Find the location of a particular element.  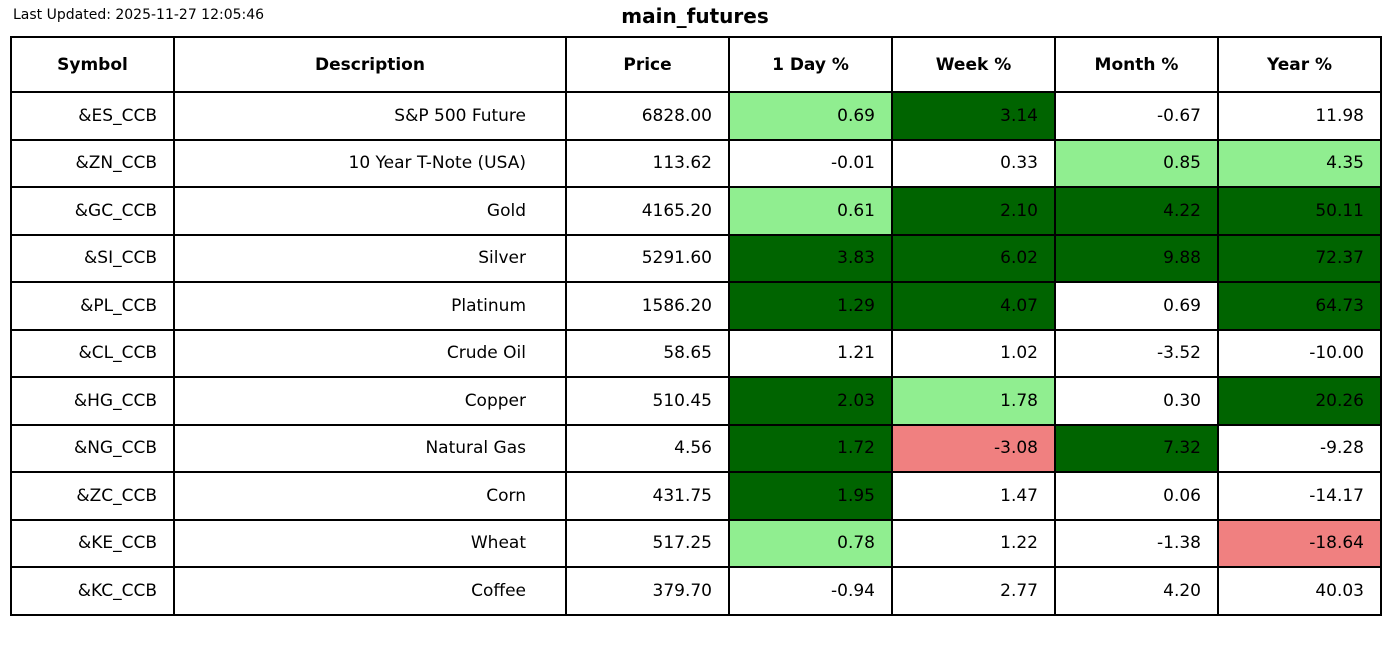

description-cell: S&P 500 Future is located at coordinates (370, 116).